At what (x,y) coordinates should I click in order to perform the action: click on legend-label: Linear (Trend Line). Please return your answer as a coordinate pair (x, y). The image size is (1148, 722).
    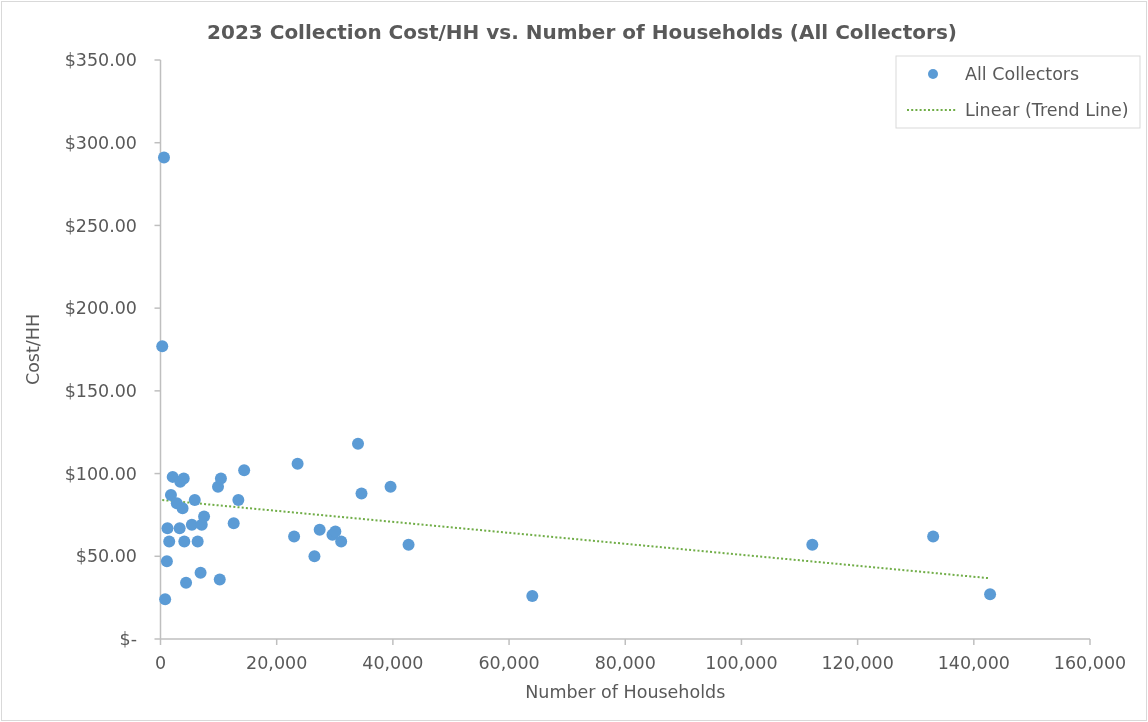
    Looking at the image, I should click on (1047, 110).